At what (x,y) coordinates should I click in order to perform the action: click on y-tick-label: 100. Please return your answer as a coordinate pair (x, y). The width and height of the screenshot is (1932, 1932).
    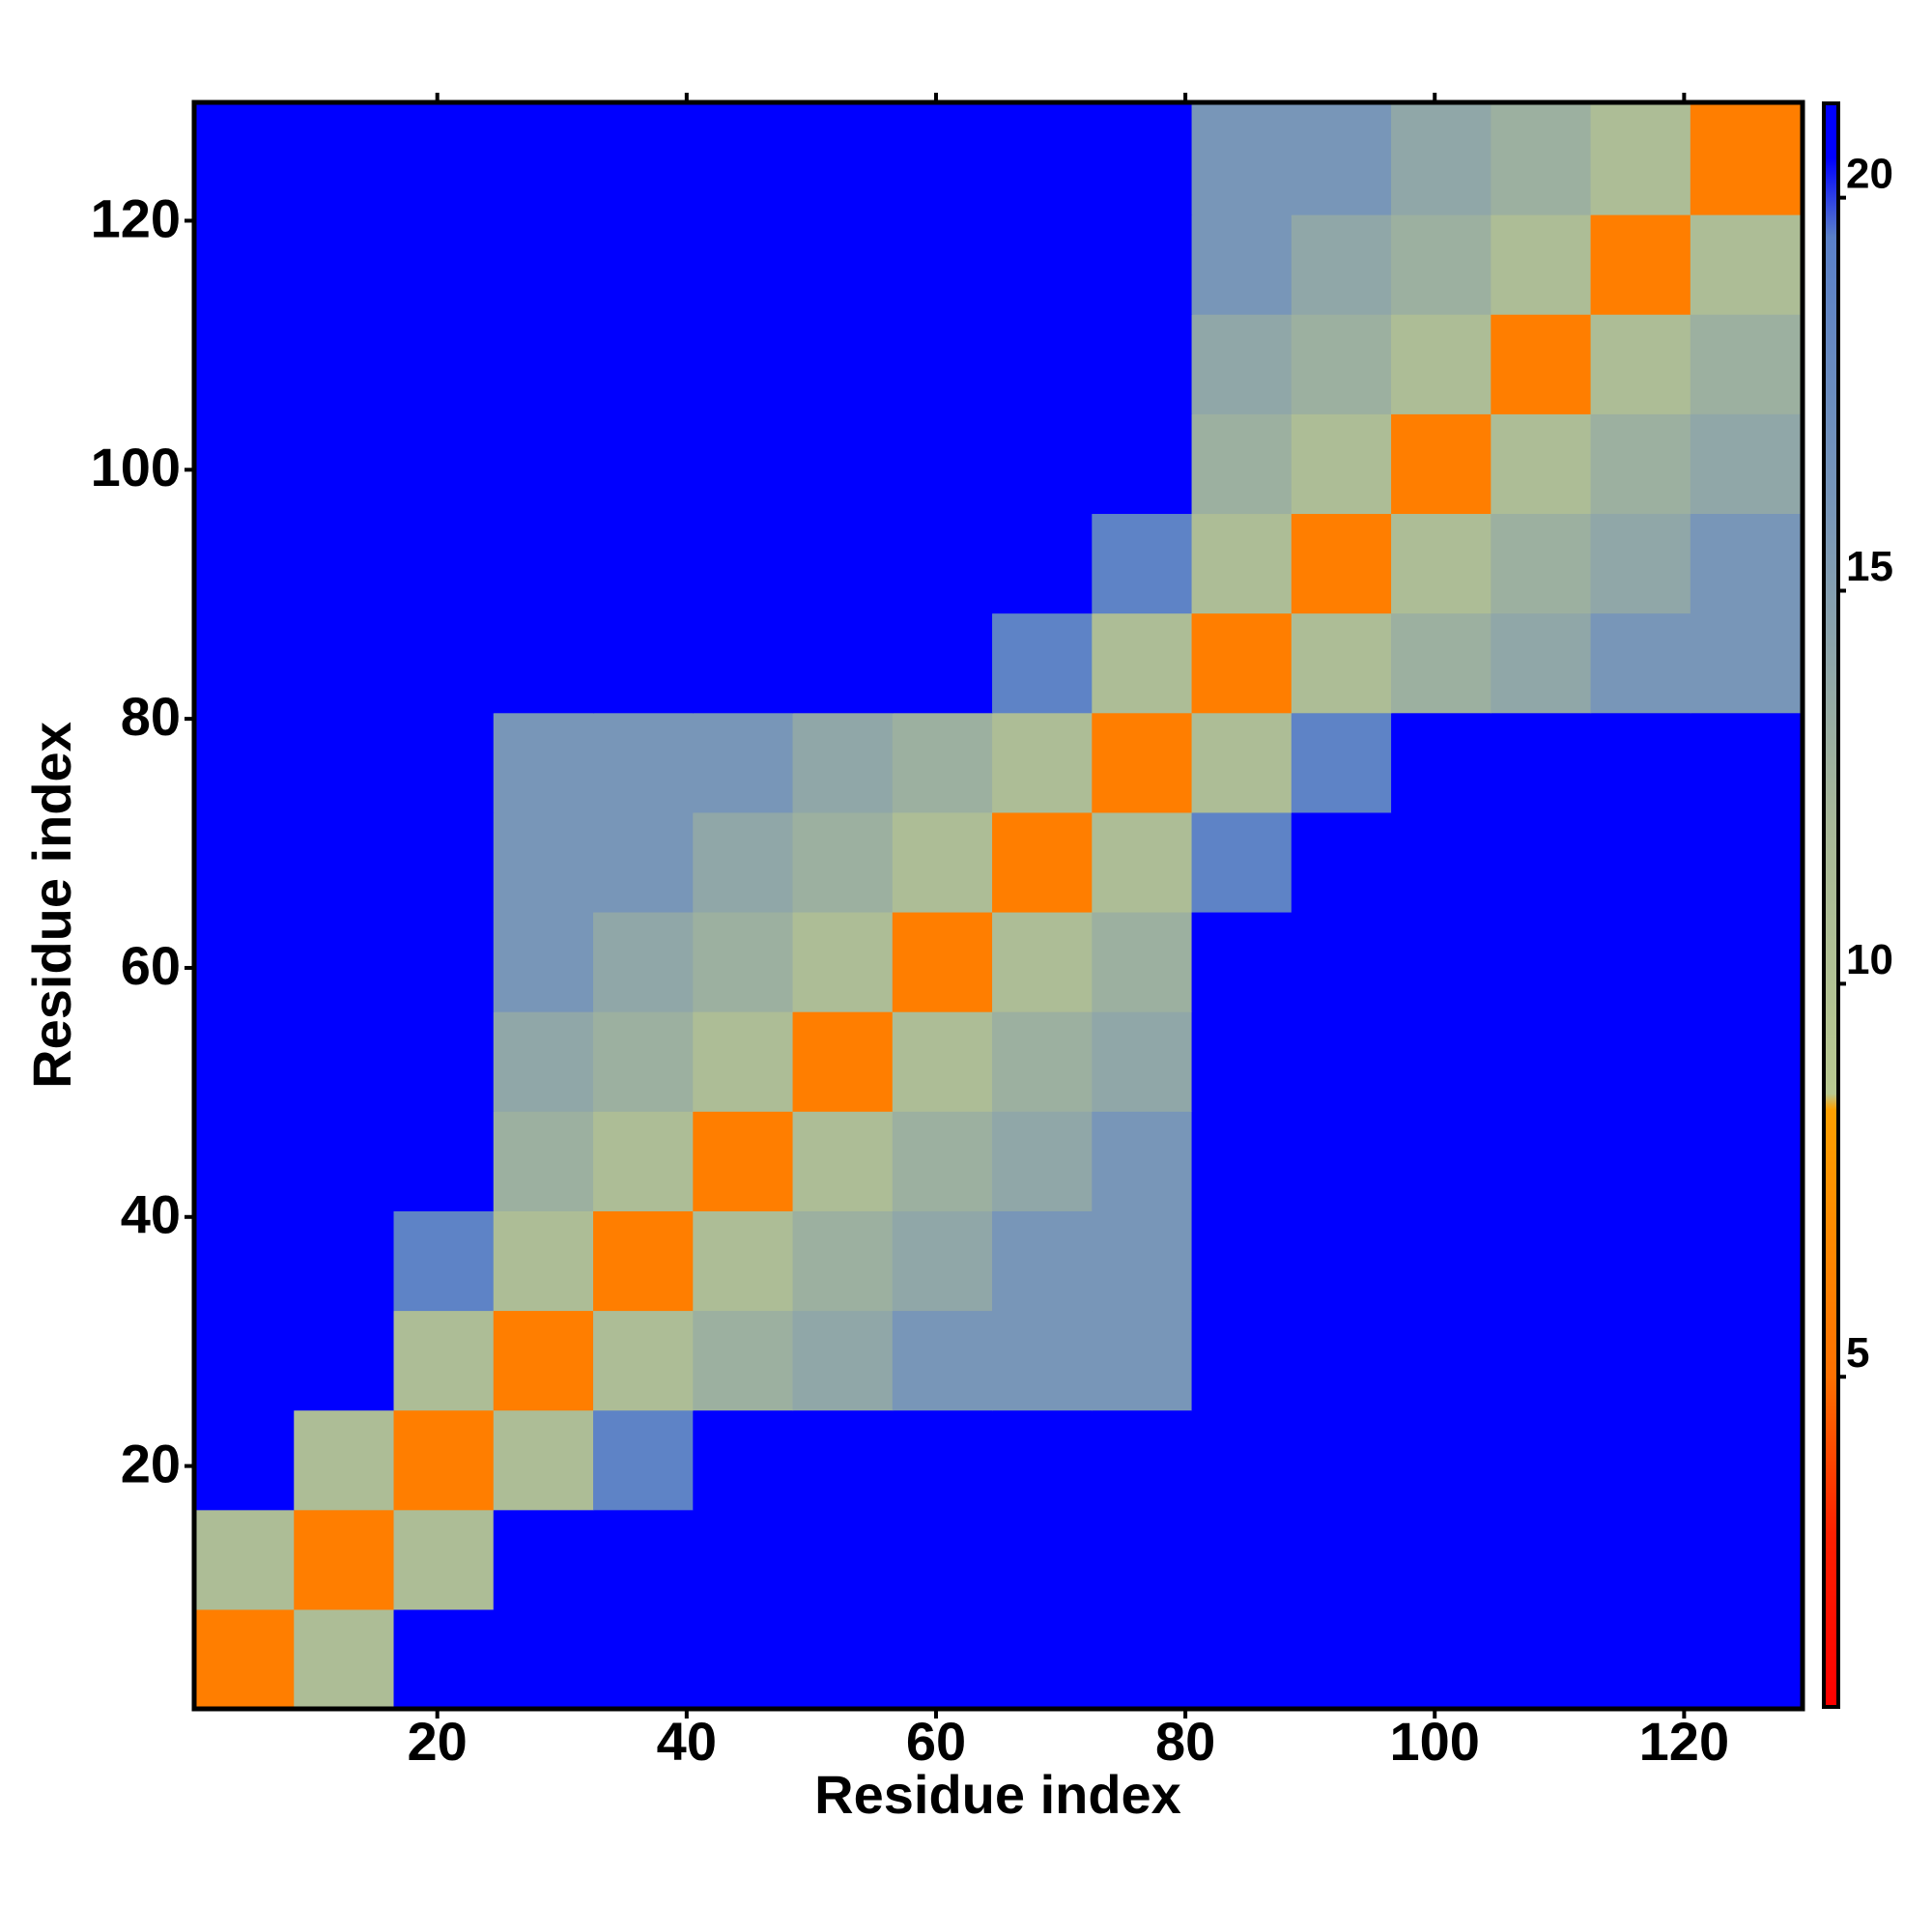
    Looking at the image, I should click on (136, 467).